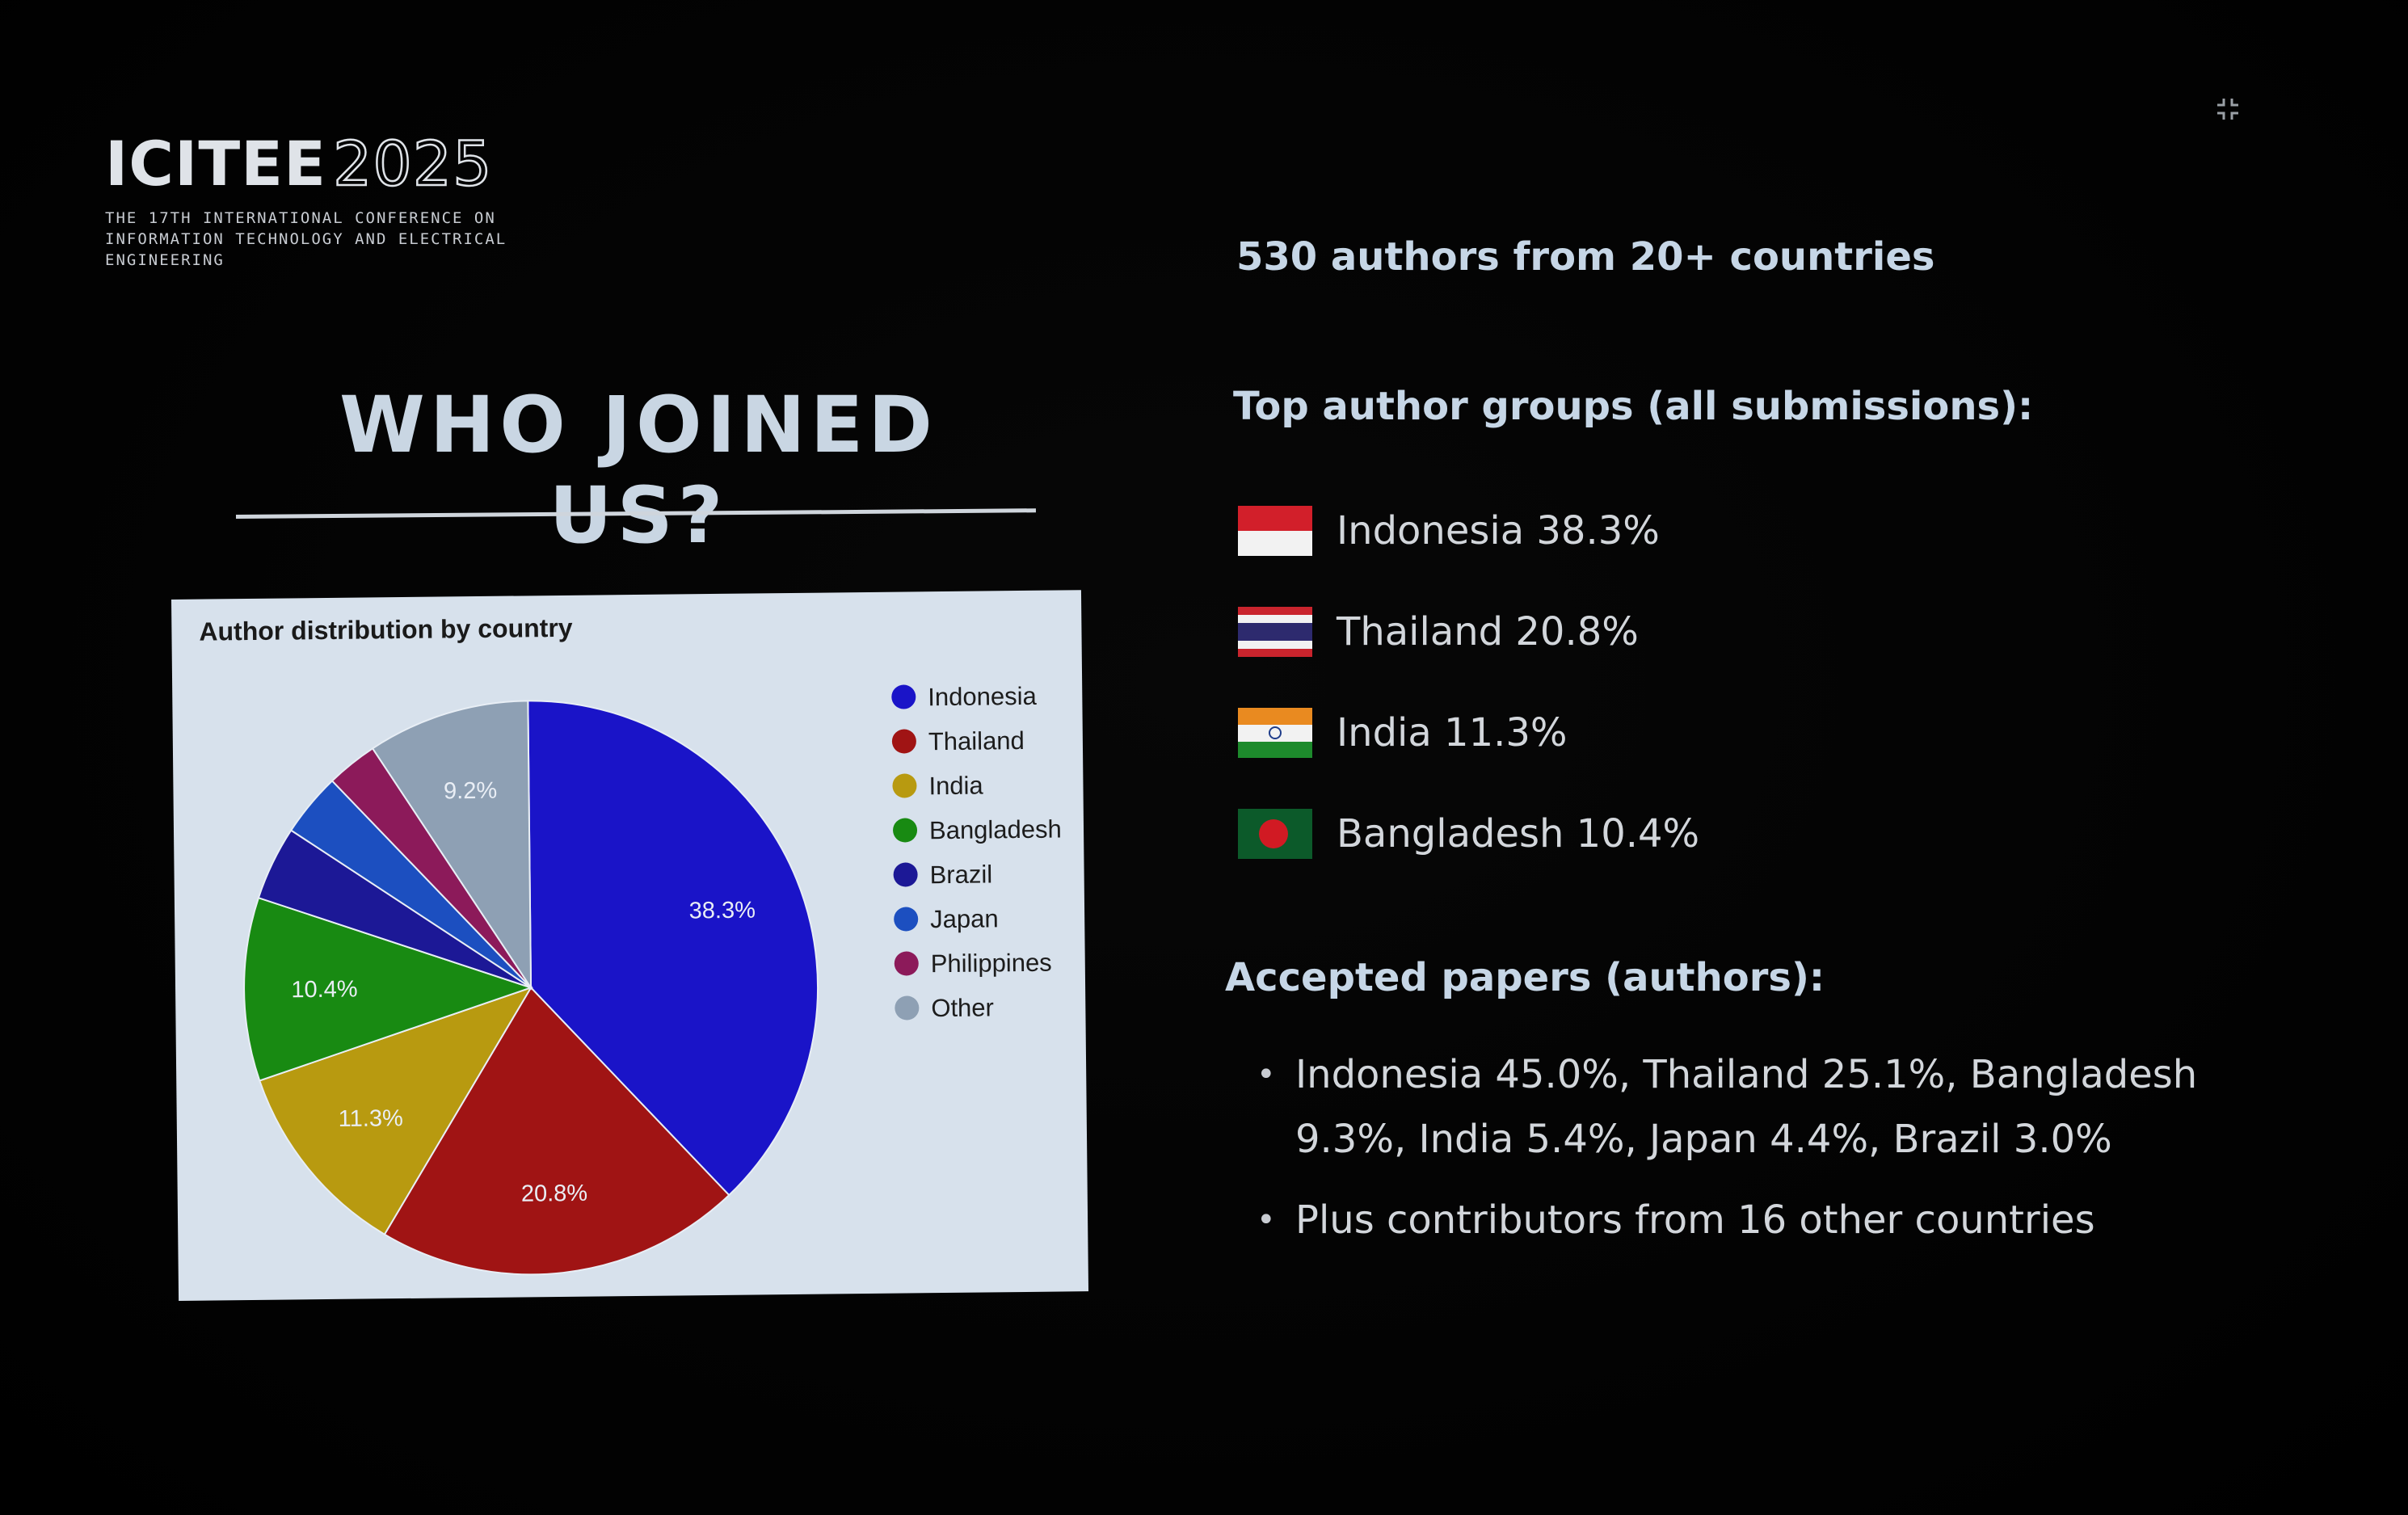 The image size is (2408, 1515). I want to click on logo-word-outline: 2025, so click(412, 164).